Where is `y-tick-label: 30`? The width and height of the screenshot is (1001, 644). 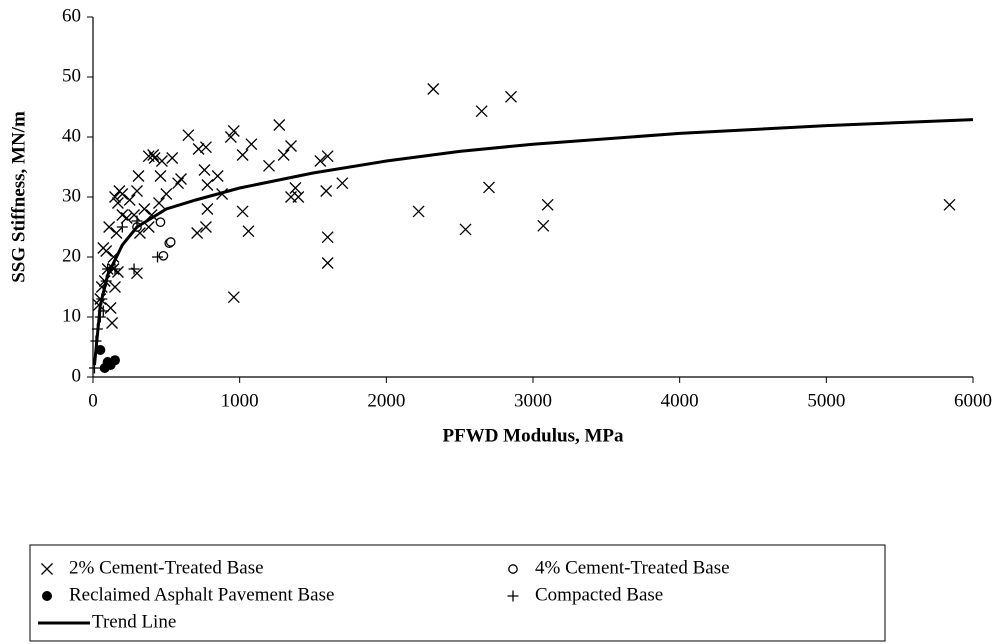 y-tick-label: 30 is located at coordinates (71, 195).